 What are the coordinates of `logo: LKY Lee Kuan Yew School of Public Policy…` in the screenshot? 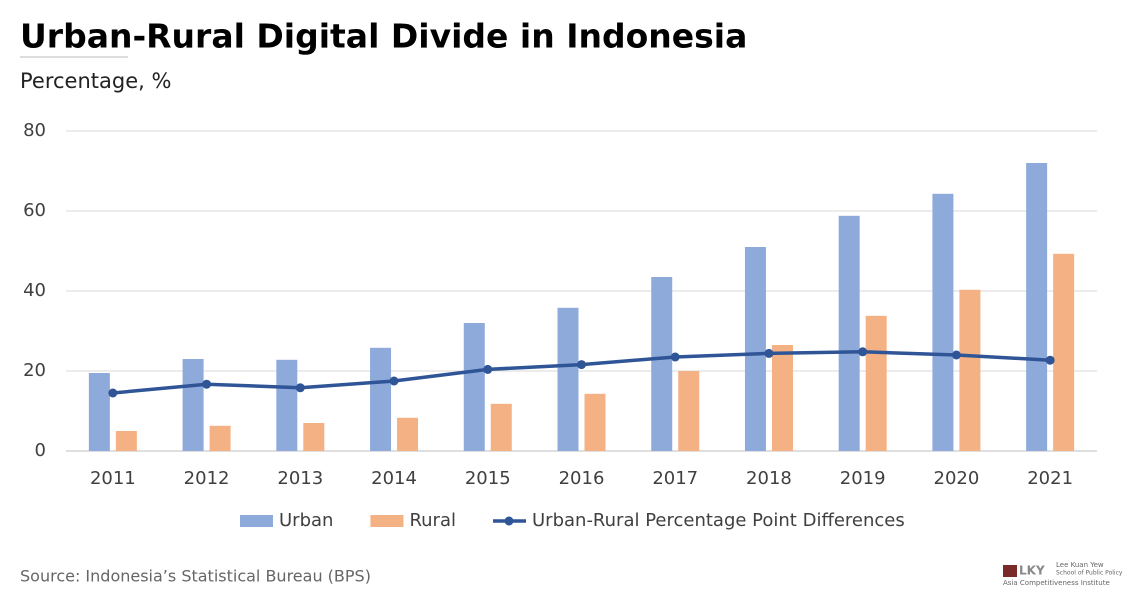 It's located at (1063, 574).